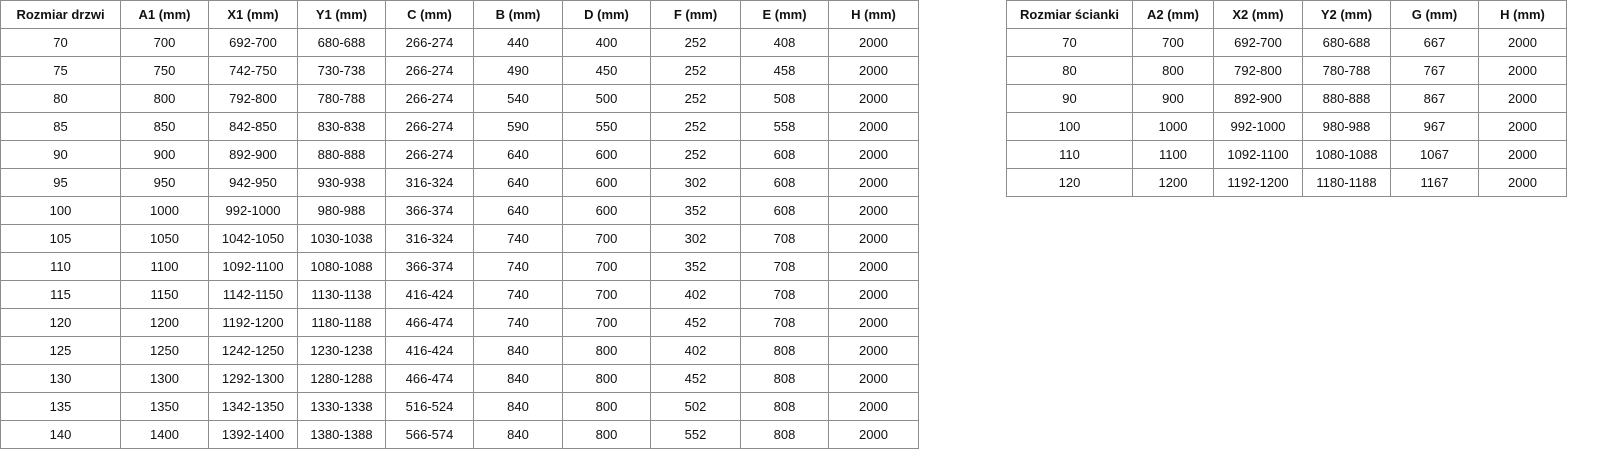 Image resolution: width=1600 pixels, height=459 pixels. Describe the element at coordinates (253, 294) in the screenshot. I see `table-cell: 1142-1150` at that location.